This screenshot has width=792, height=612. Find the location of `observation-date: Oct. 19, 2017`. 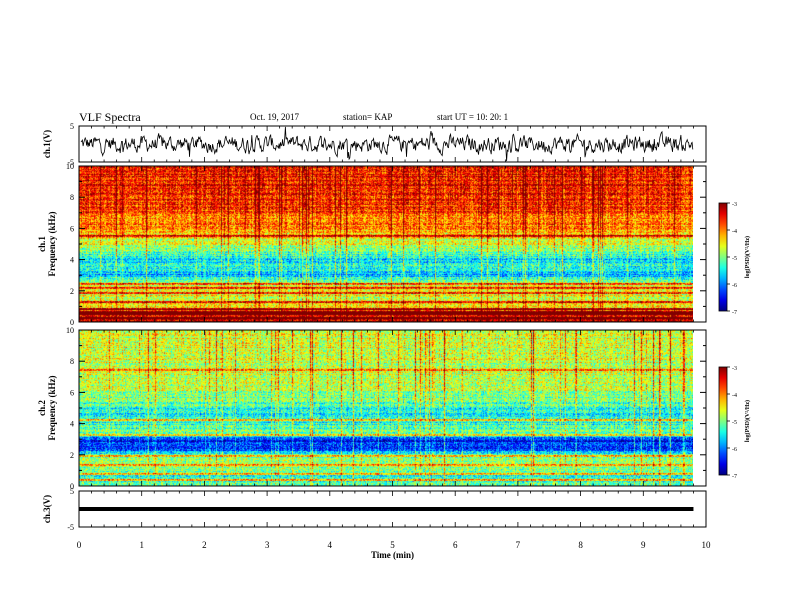

observation-date: Oct. 19, 2017 is located at coordinates (274, 117).